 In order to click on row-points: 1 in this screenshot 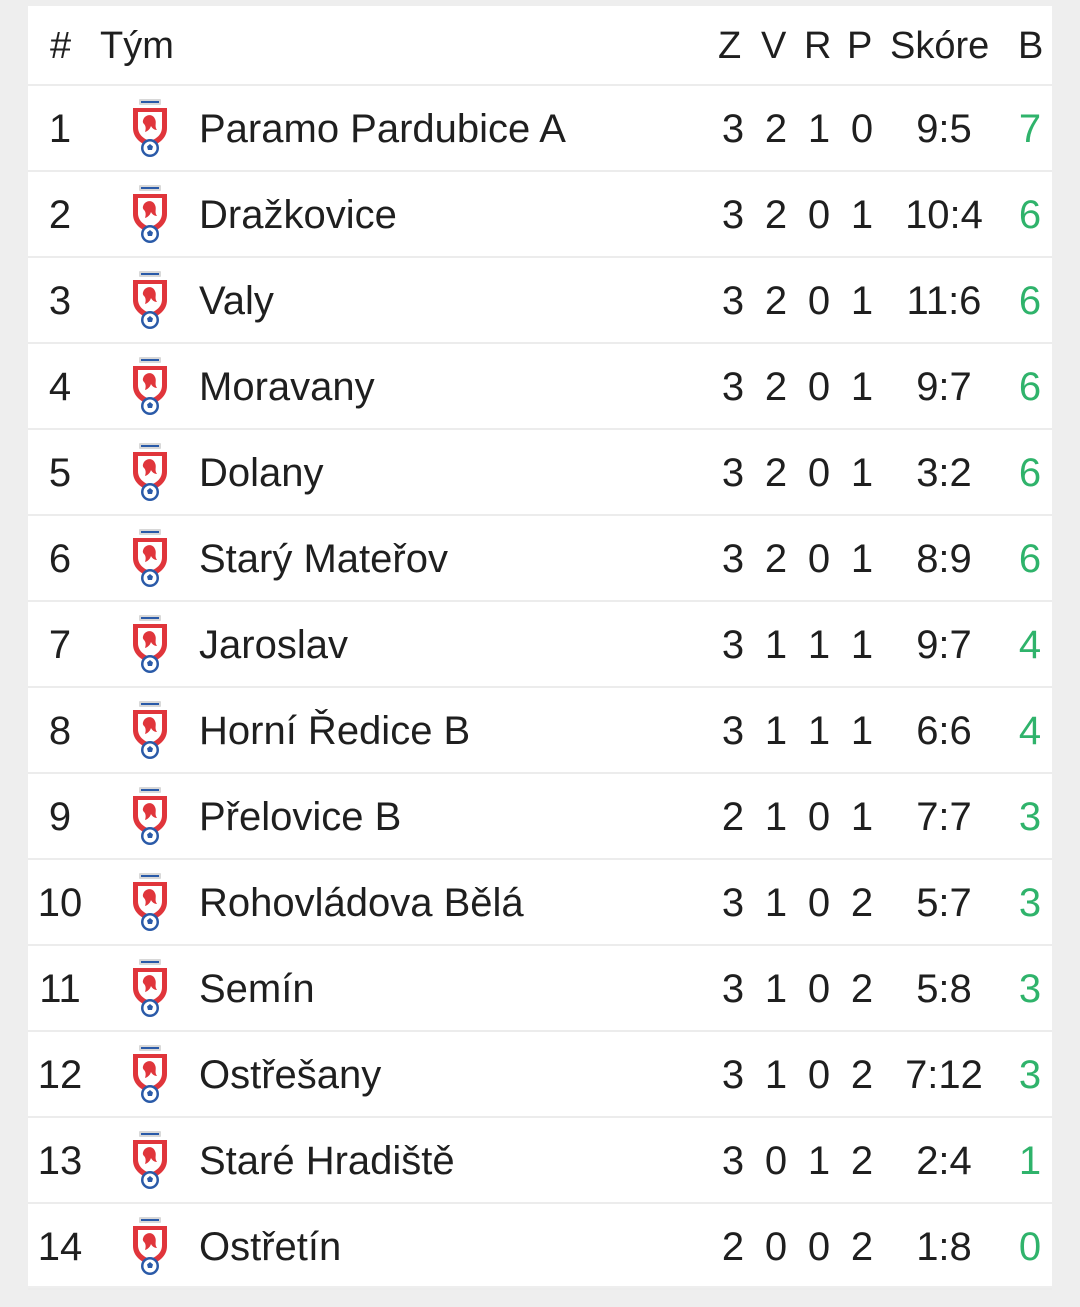, I will do `click(1030, 1161)`.